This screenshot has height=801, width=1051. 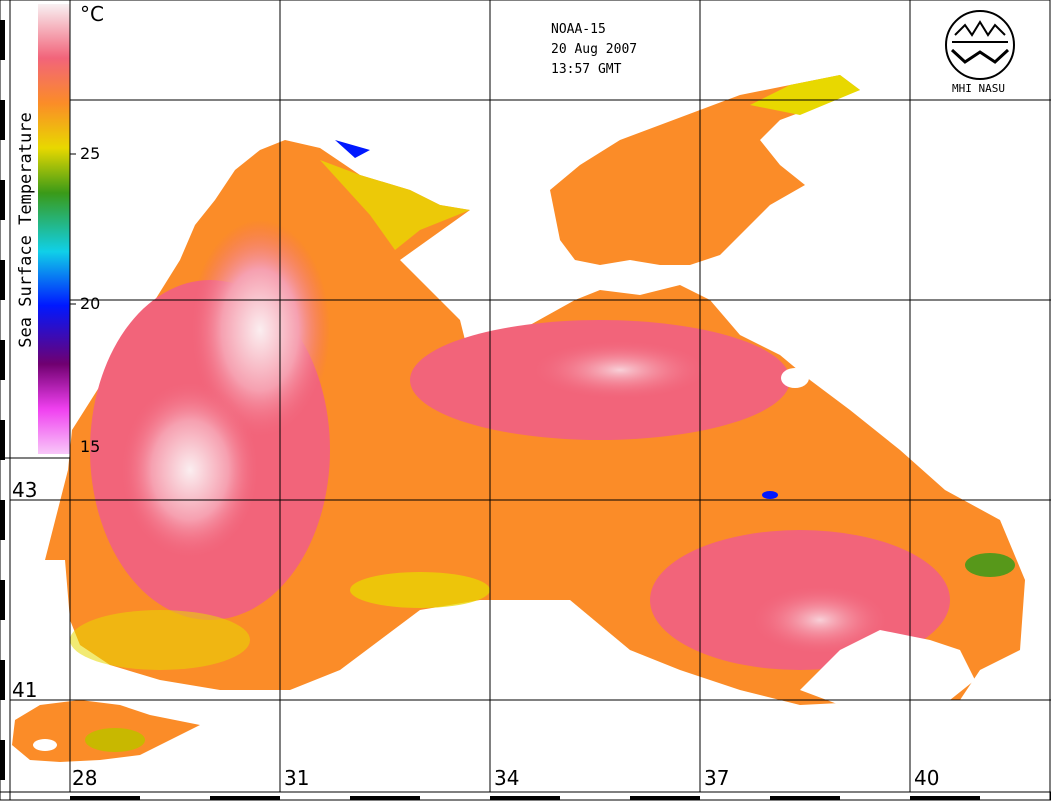 I want to click on colorbar-tick: 15, so click(x=90, y=446).